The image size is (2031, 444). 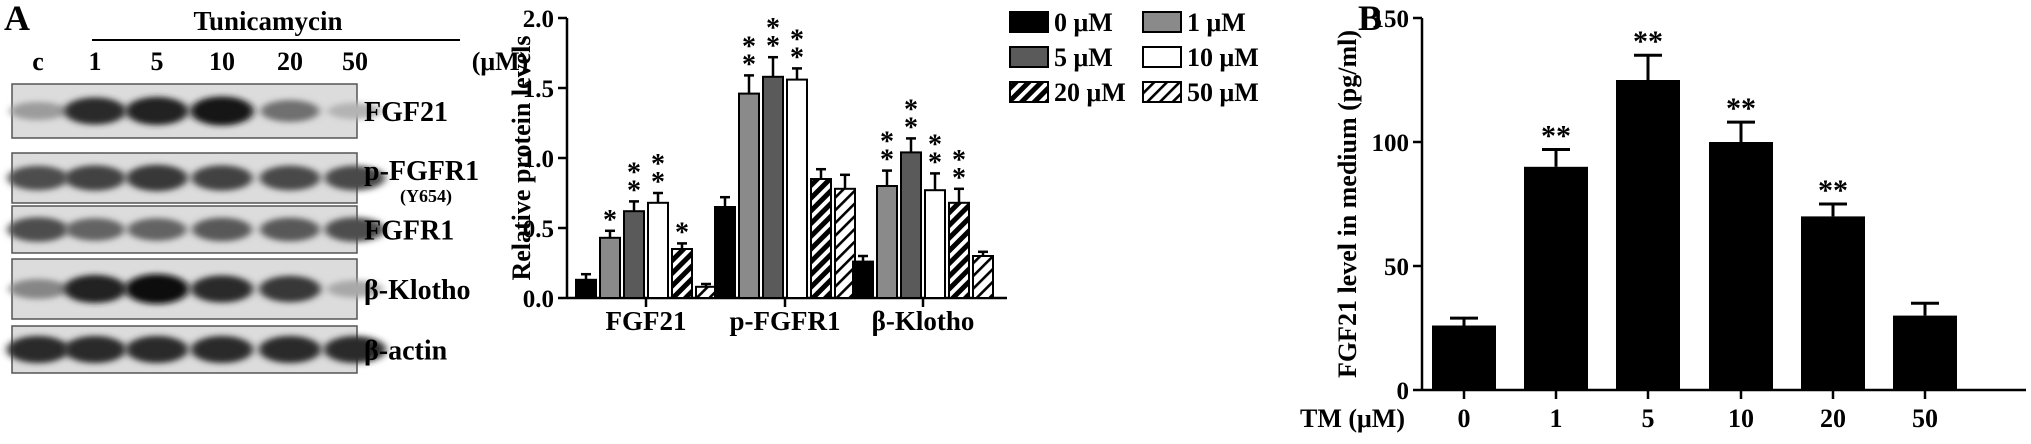 I want to click on y-tick-label: 150, so click(x=1391, y=19).